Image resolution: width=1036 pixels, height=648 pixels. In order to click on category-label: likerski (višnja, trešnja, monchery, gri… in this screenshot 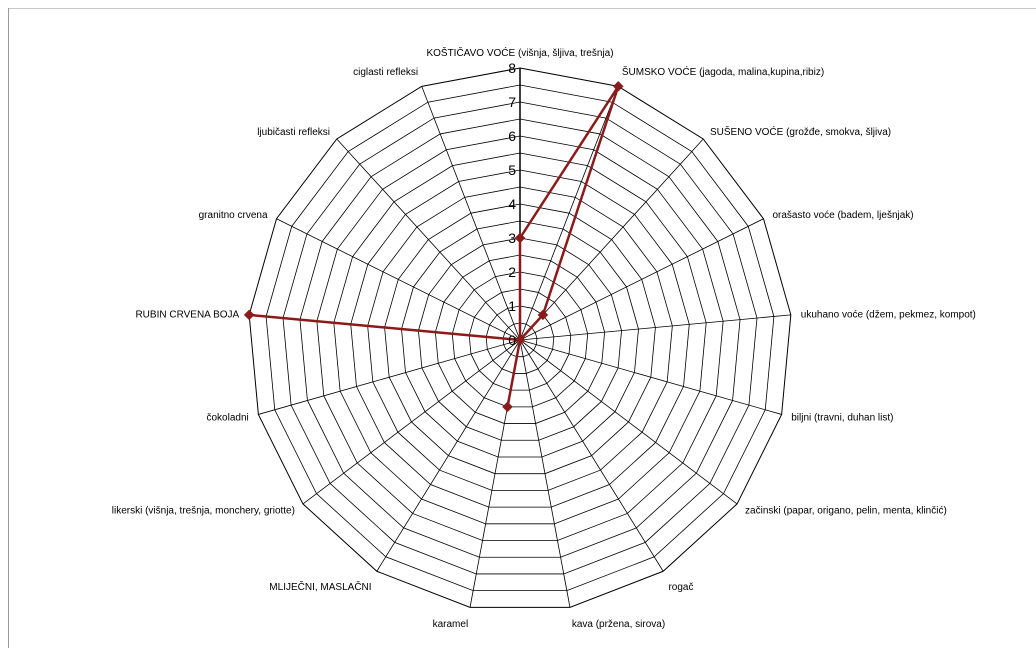, I will do `click(203, 510)`.